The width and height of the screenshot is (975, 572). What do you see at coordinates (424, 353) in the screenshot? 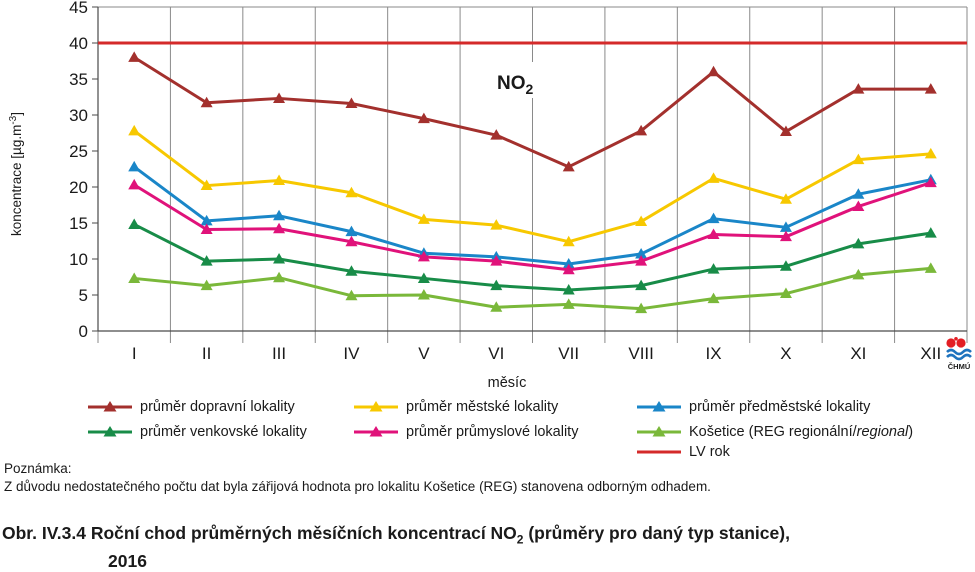
I see `x-tick-label: V` at bounding box center [424, 353].